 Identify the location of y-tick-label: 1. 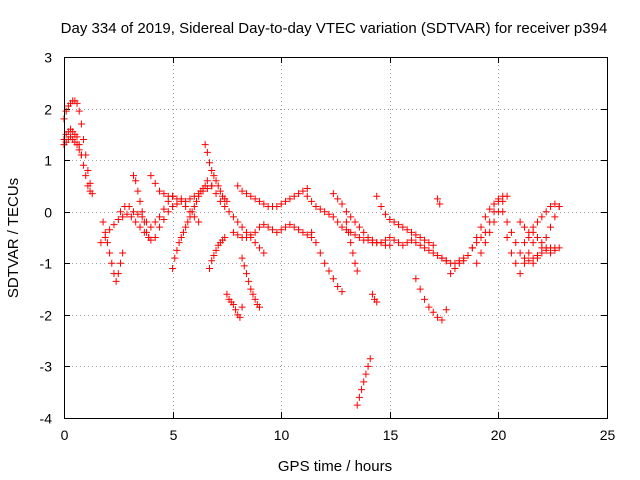
(48, 161).